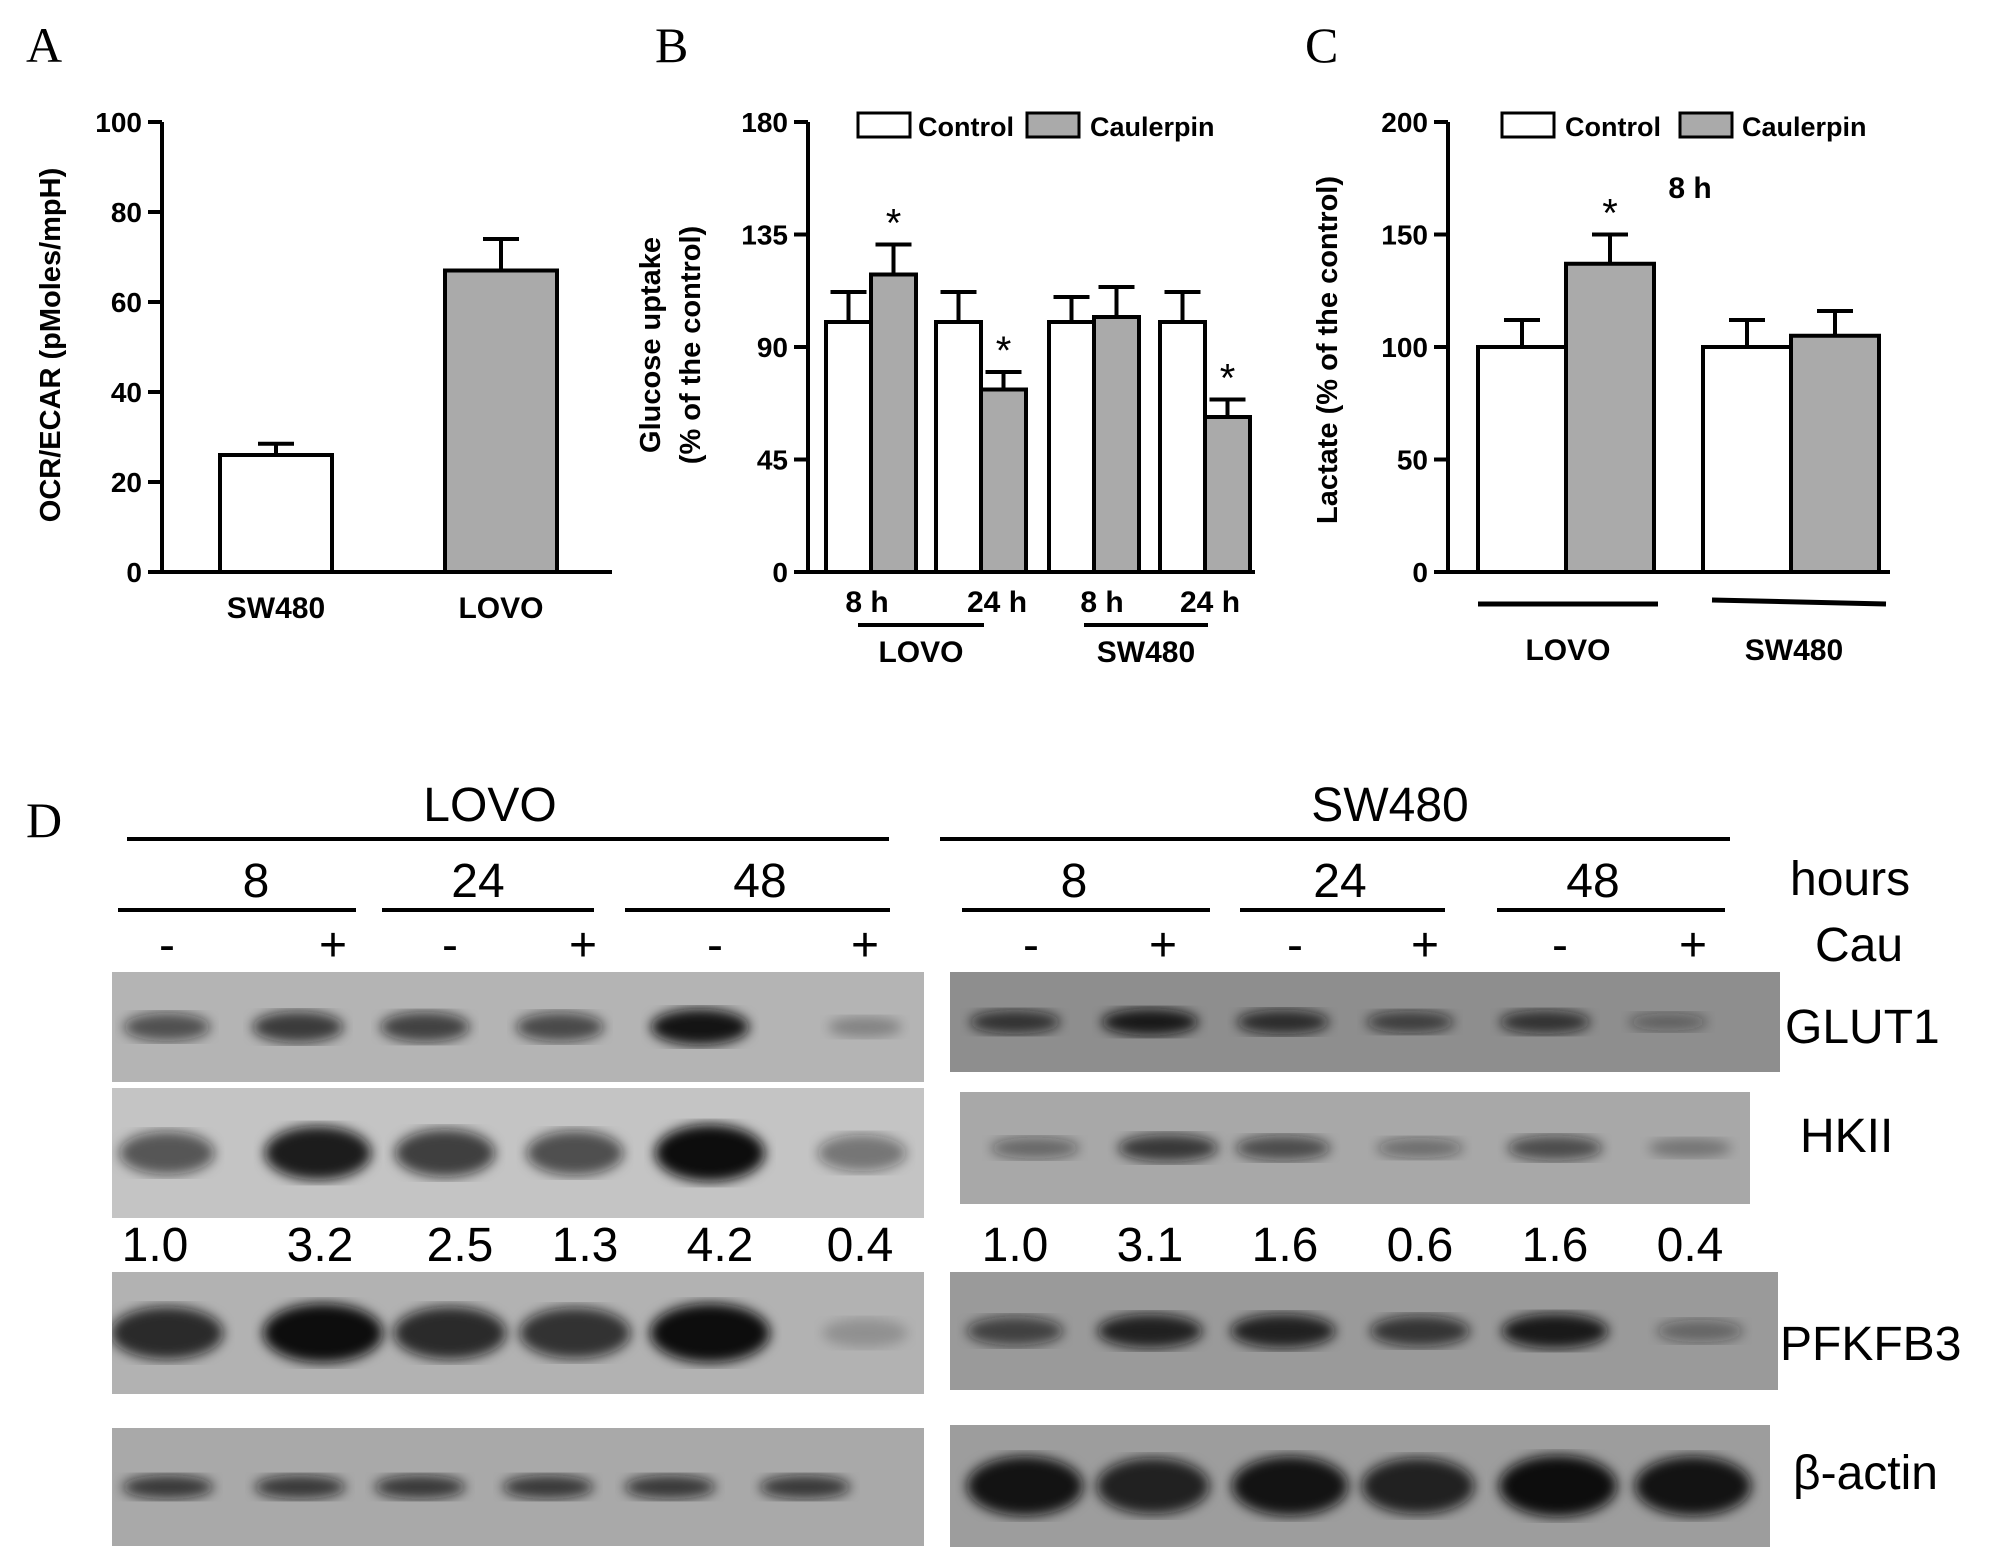 The width and height of the screenshot is (2008, 1556). I want to click on panel-label-a: A, so click(44, 45).